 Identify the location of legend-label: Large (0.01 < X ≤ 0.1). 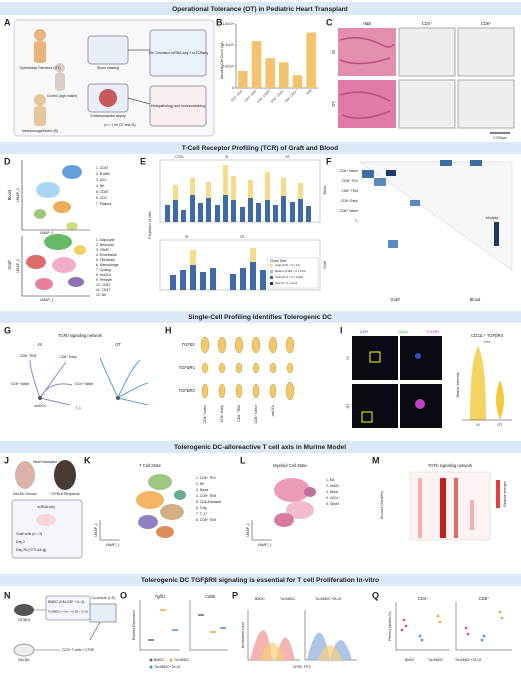
(287, 265).